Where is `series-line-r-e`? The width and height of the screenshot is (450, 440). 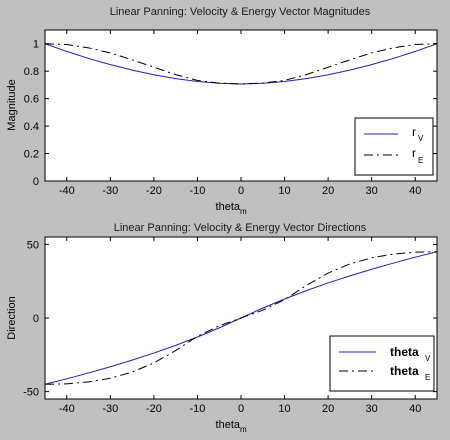
series-line-r-e is located at coordinates (241, 64).